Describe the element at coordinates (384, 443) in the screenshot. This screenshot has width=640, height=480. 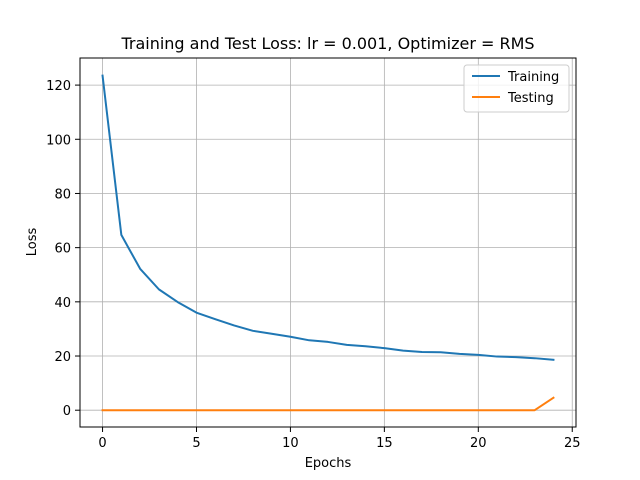
I see `x-tick-label: 15` at that location.